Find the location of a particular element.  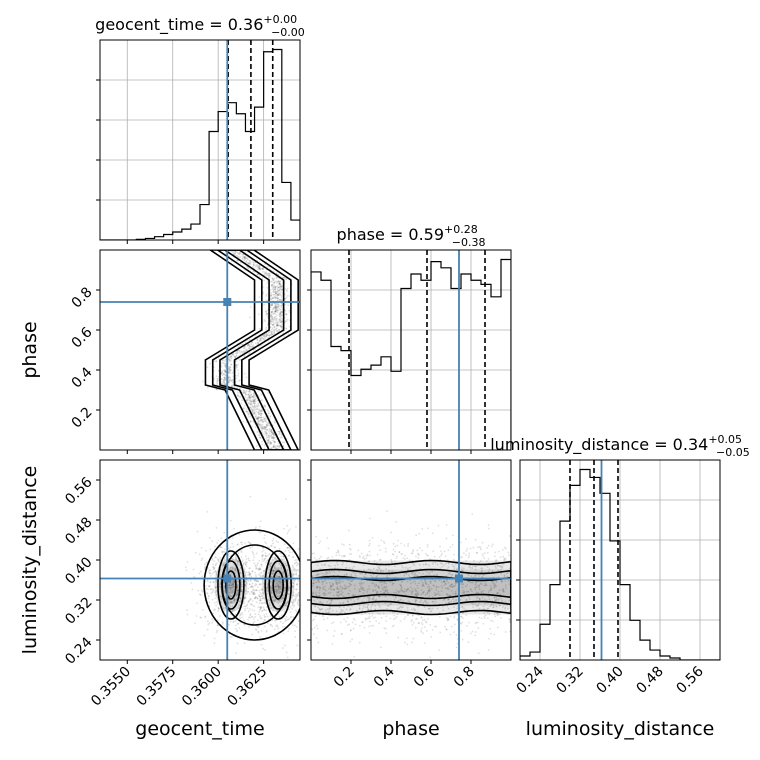

histogram-geocent_time is located at coordinates (200, 144).